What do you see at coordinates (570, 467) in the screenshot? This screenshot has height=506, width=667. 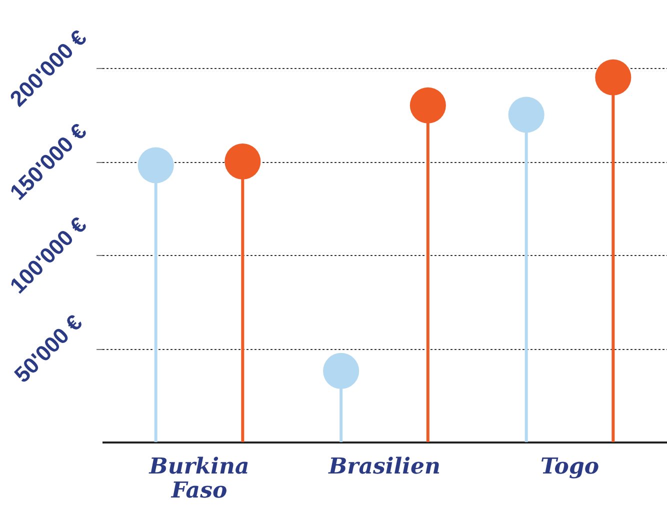 I see `x-tick-label: Togo` at bounding box center [570, 467].